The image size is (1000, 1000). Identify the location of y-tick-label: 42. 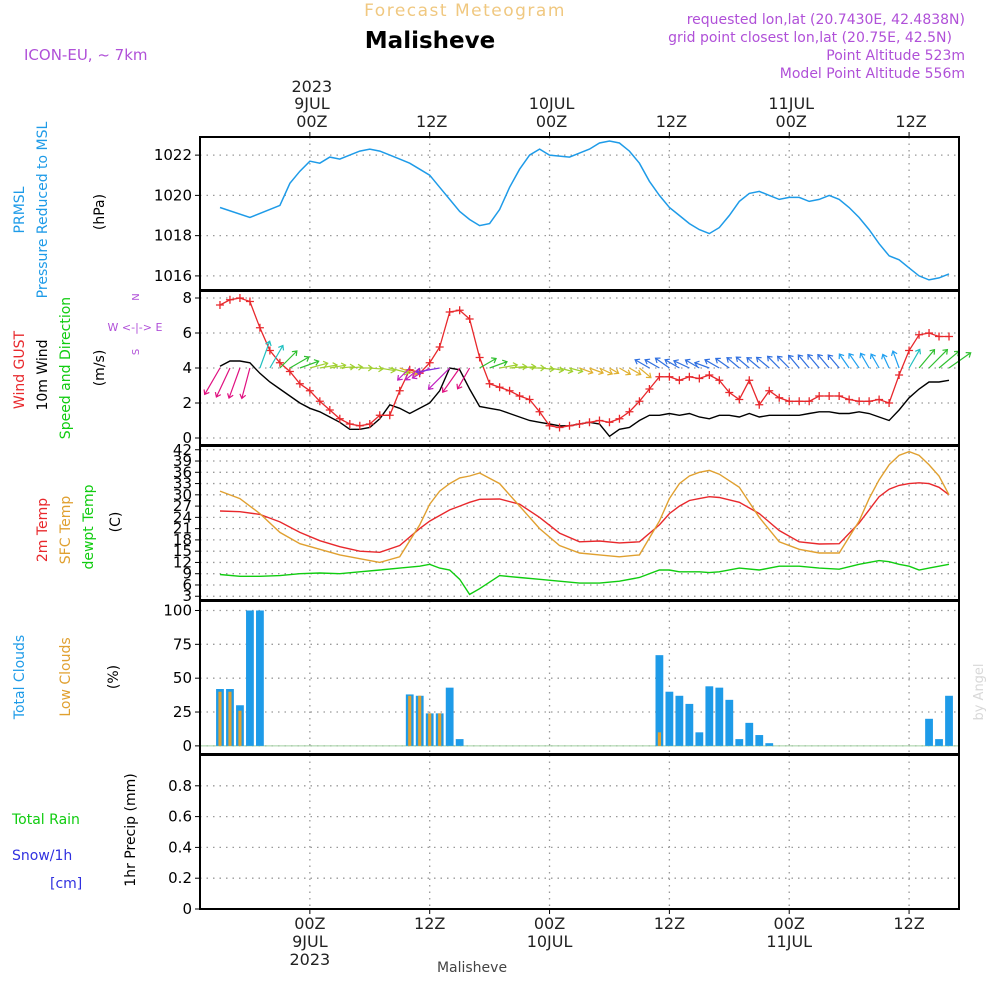
(182, 450).